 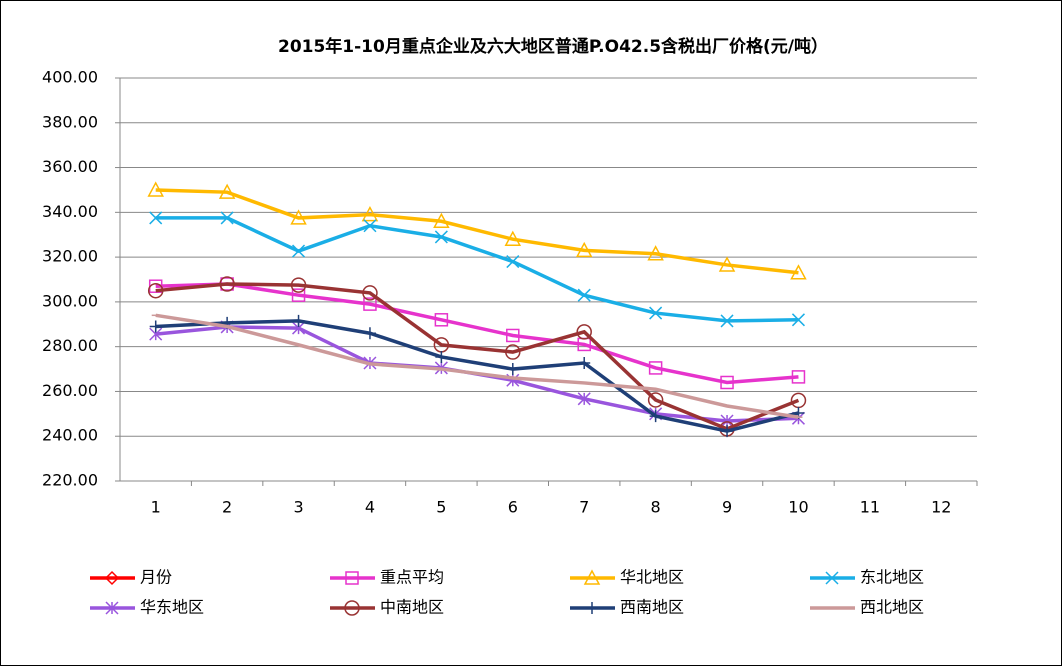 What do you see at coordinates (892, 577) in the screenshot?
I see `legend-label: 东北地区` at bounding box center [892, 577].